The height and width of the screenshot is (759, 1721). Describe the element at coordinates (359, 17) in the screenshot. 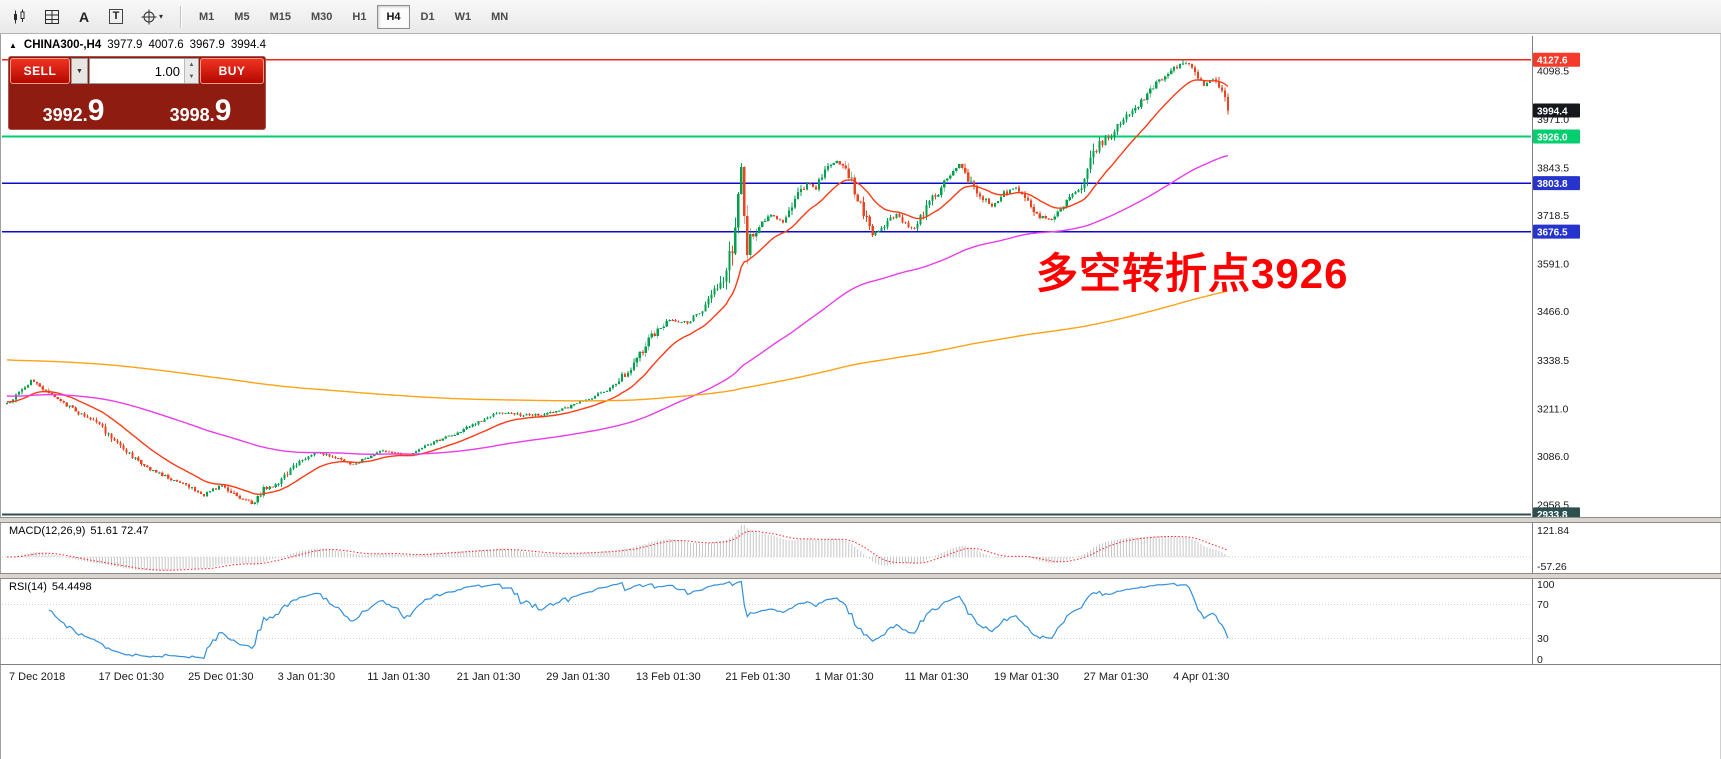

I see `timeframe-button-h1: H1` at that location.